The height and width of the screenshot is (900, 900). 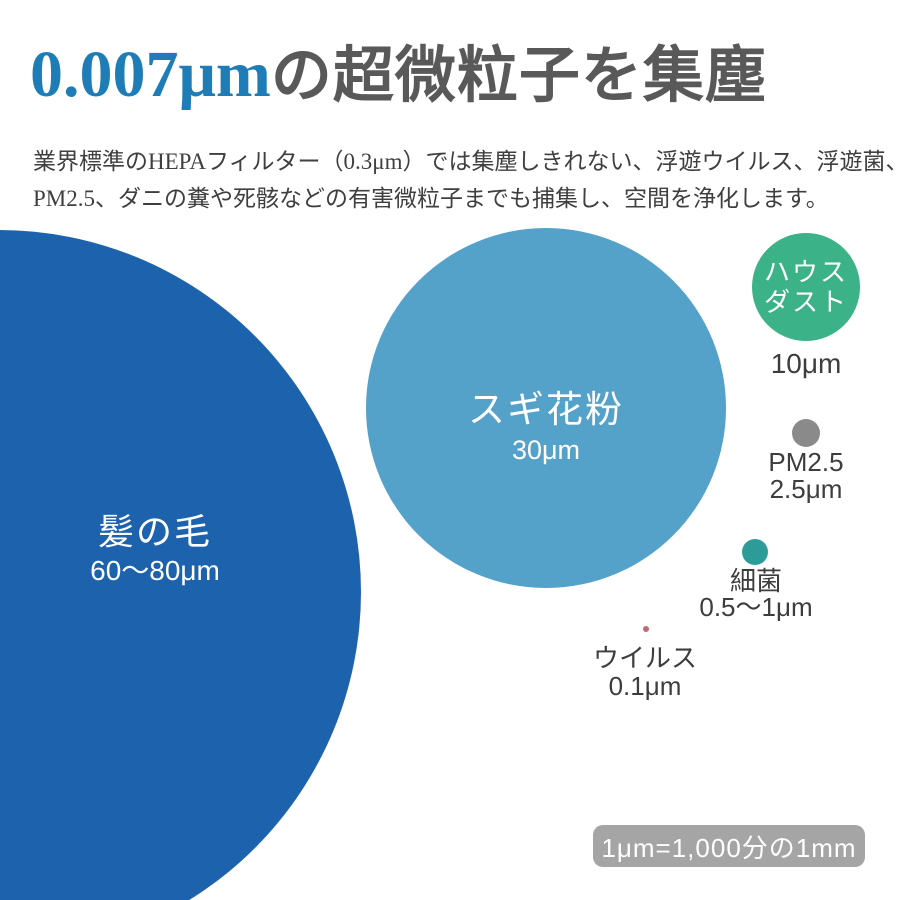 I want to click on cedar-pollen-name: スギ花粉, so click(x=546, y=409).